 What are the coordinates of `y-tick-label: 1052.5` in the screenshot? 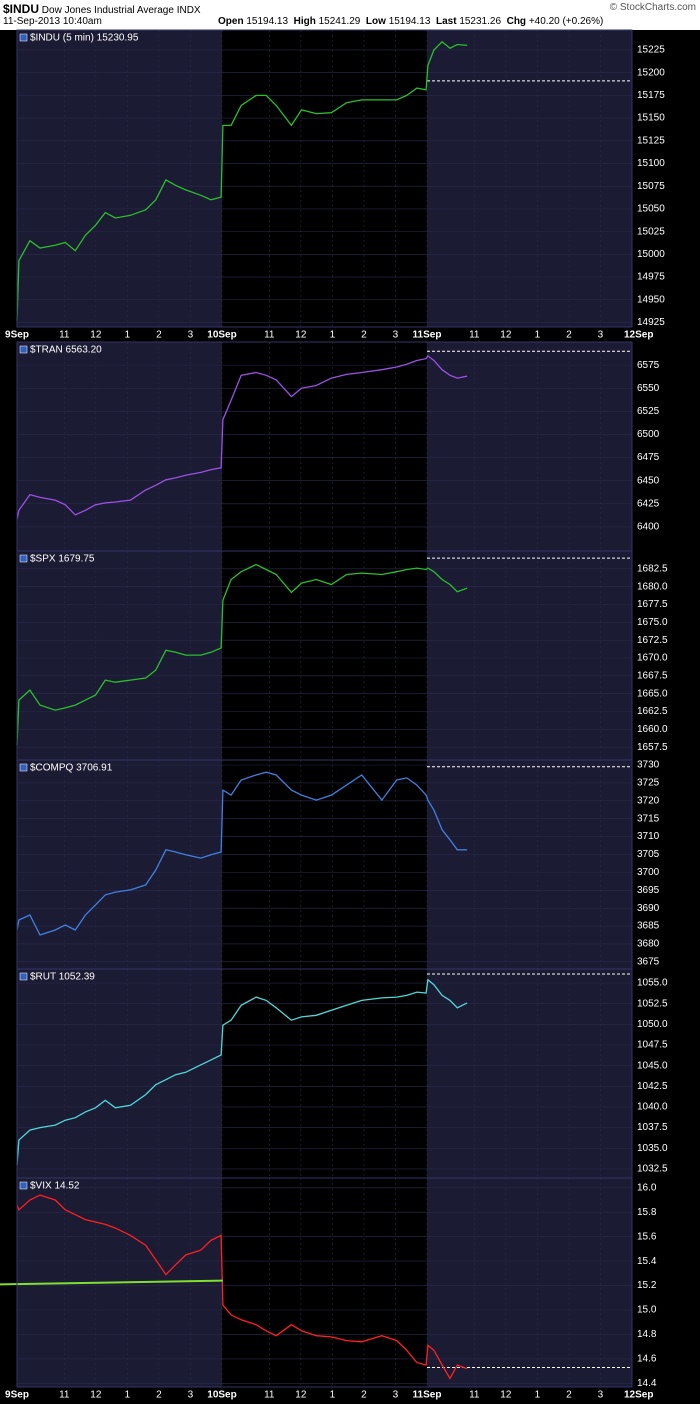 It's located at (652, 1003).